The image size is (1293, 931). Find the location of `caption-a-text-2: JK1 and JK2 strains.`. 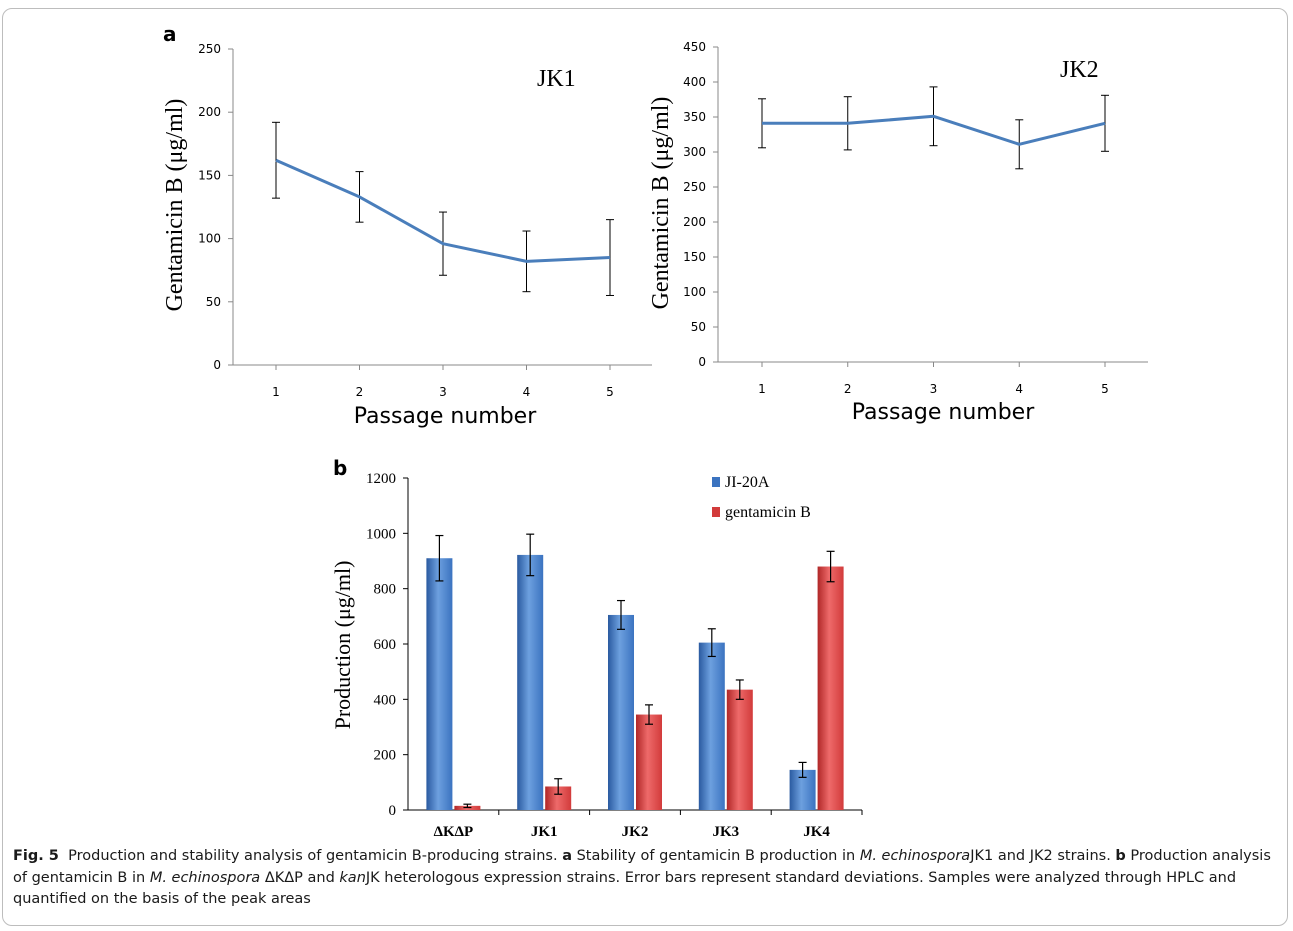

caption-a-text-2: JK1 and JK2 strains. is located at coordinates (1040, 856).